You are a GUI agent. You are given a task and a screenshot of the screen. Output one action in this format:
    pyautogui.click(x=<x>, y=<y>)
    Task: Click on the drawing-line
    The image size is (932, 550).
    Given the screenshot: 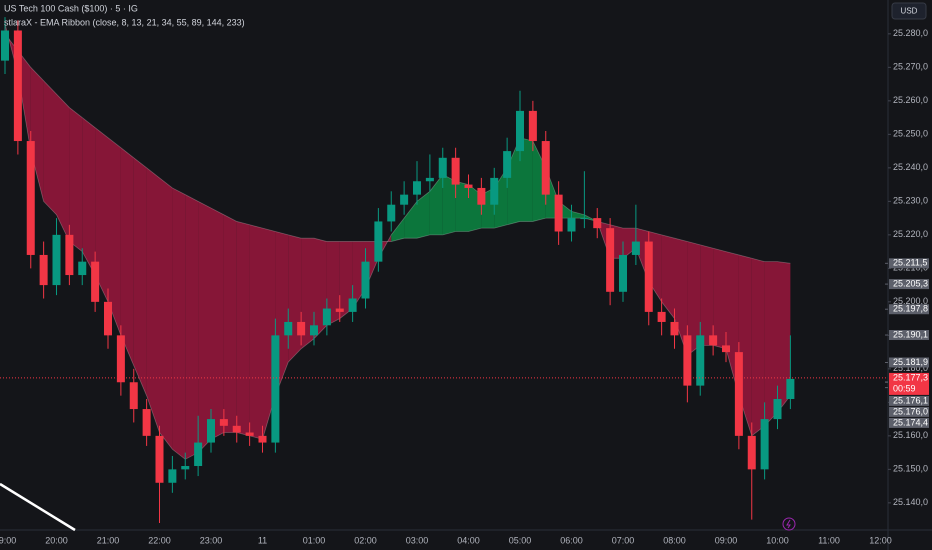 What is the action you would take?
    pyautogui.click(x=38, y=507)
    